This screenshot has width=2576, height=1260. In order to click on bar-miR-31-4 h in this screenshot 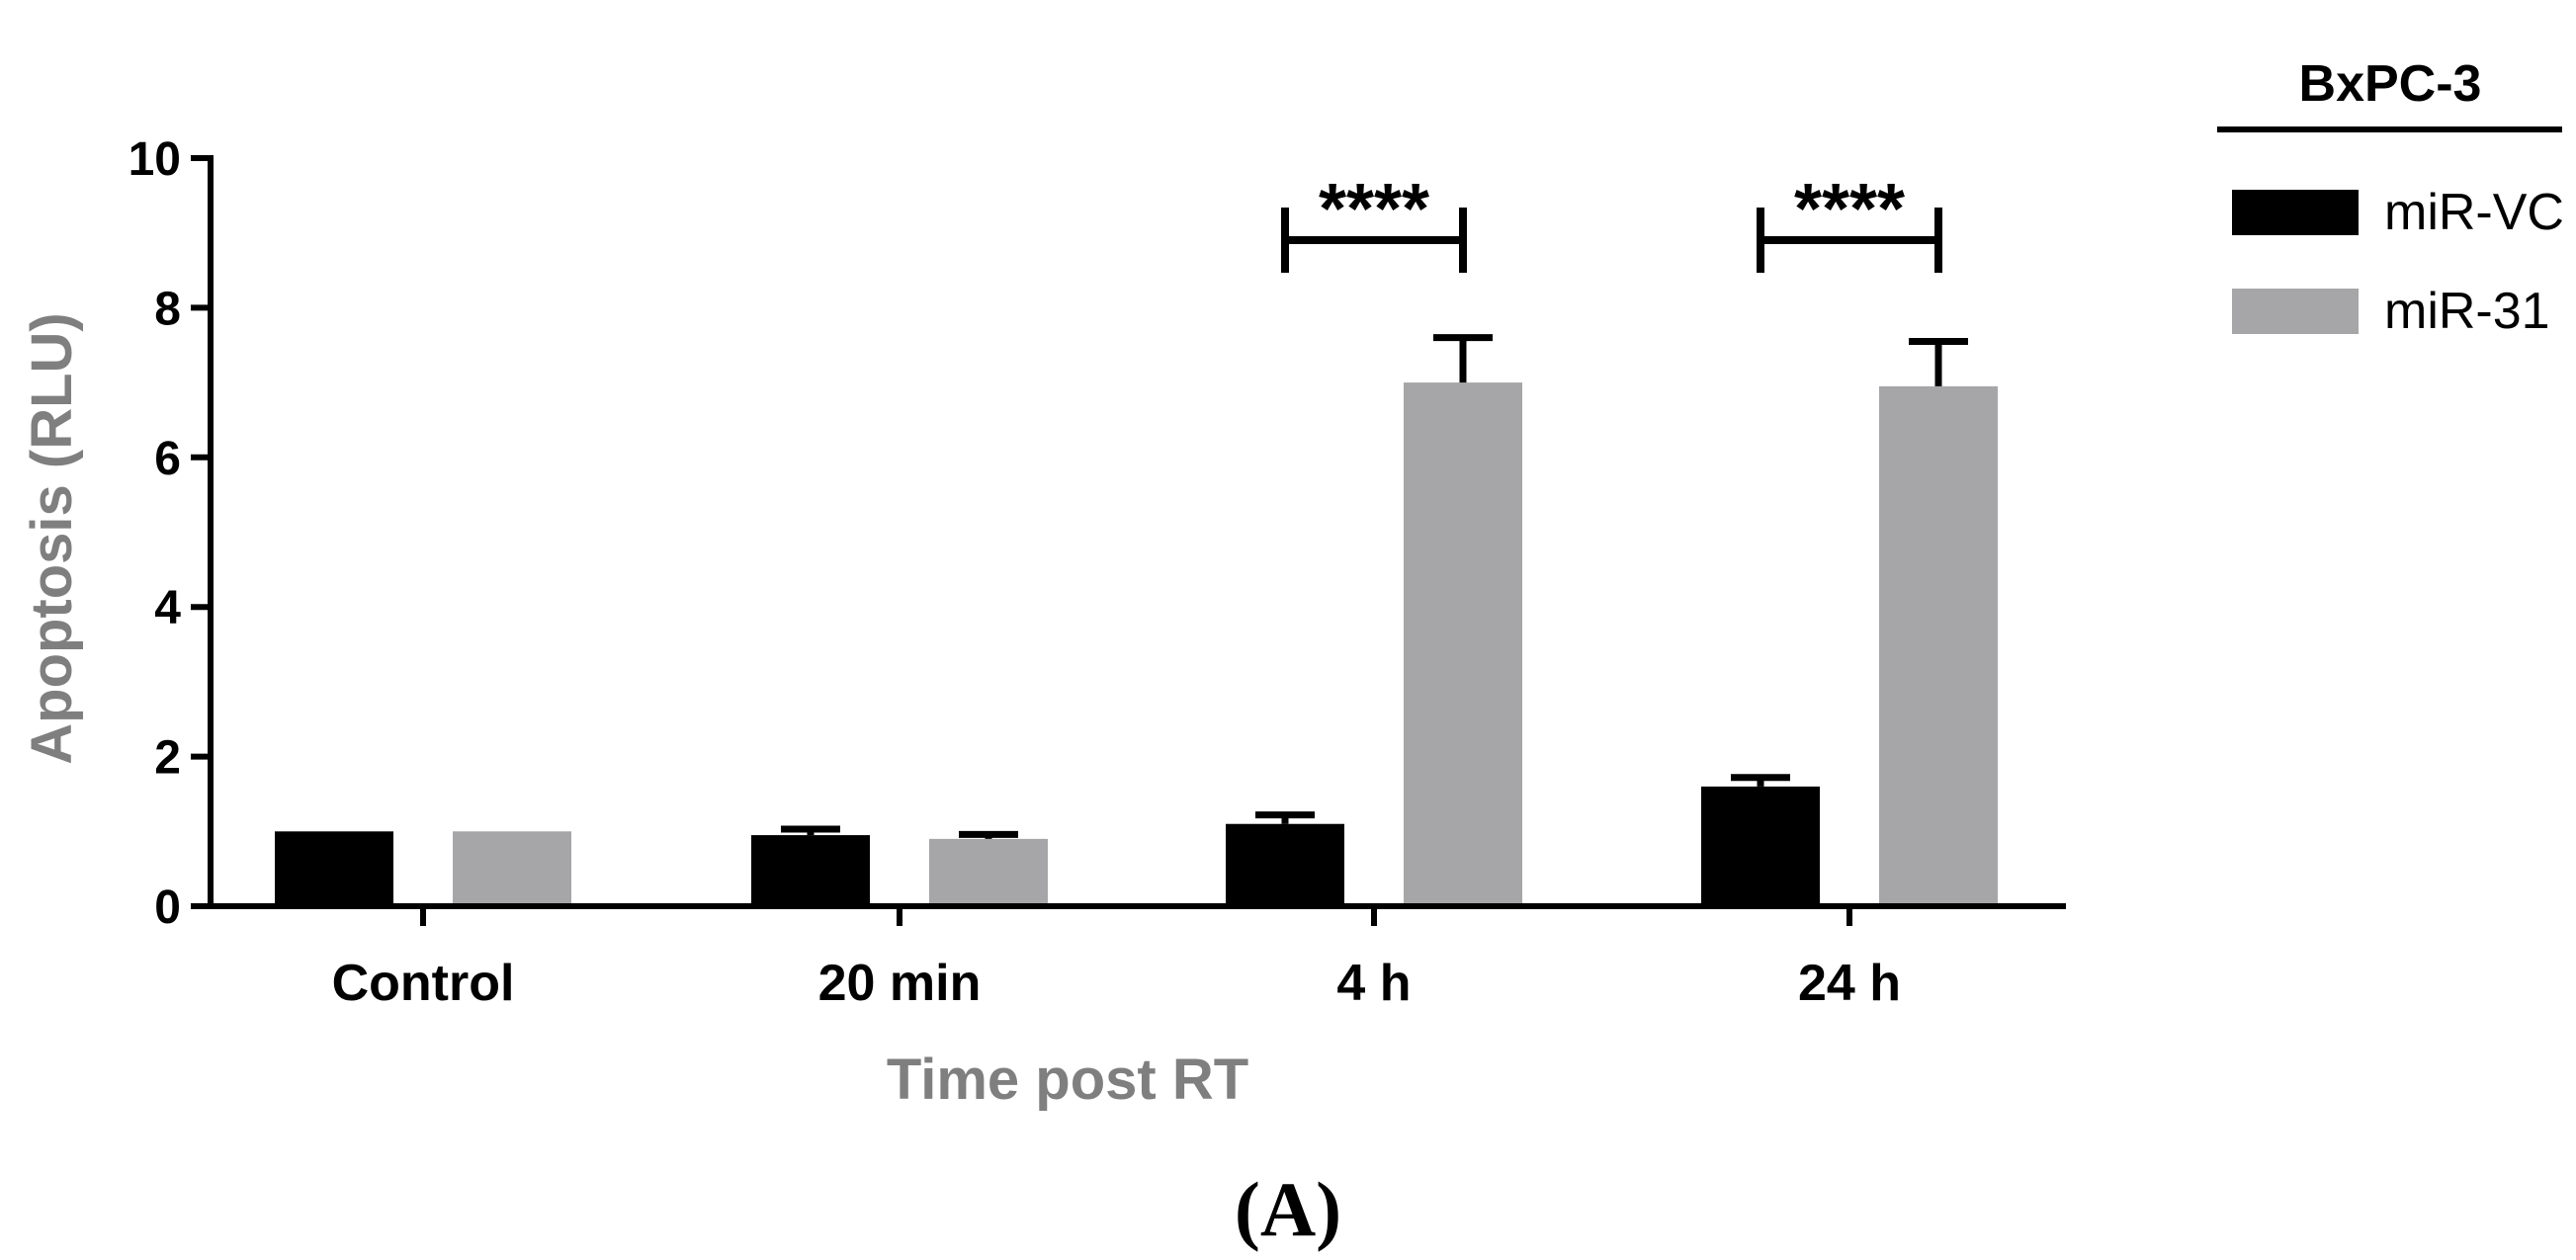, I will do `click(1463, 644)`.